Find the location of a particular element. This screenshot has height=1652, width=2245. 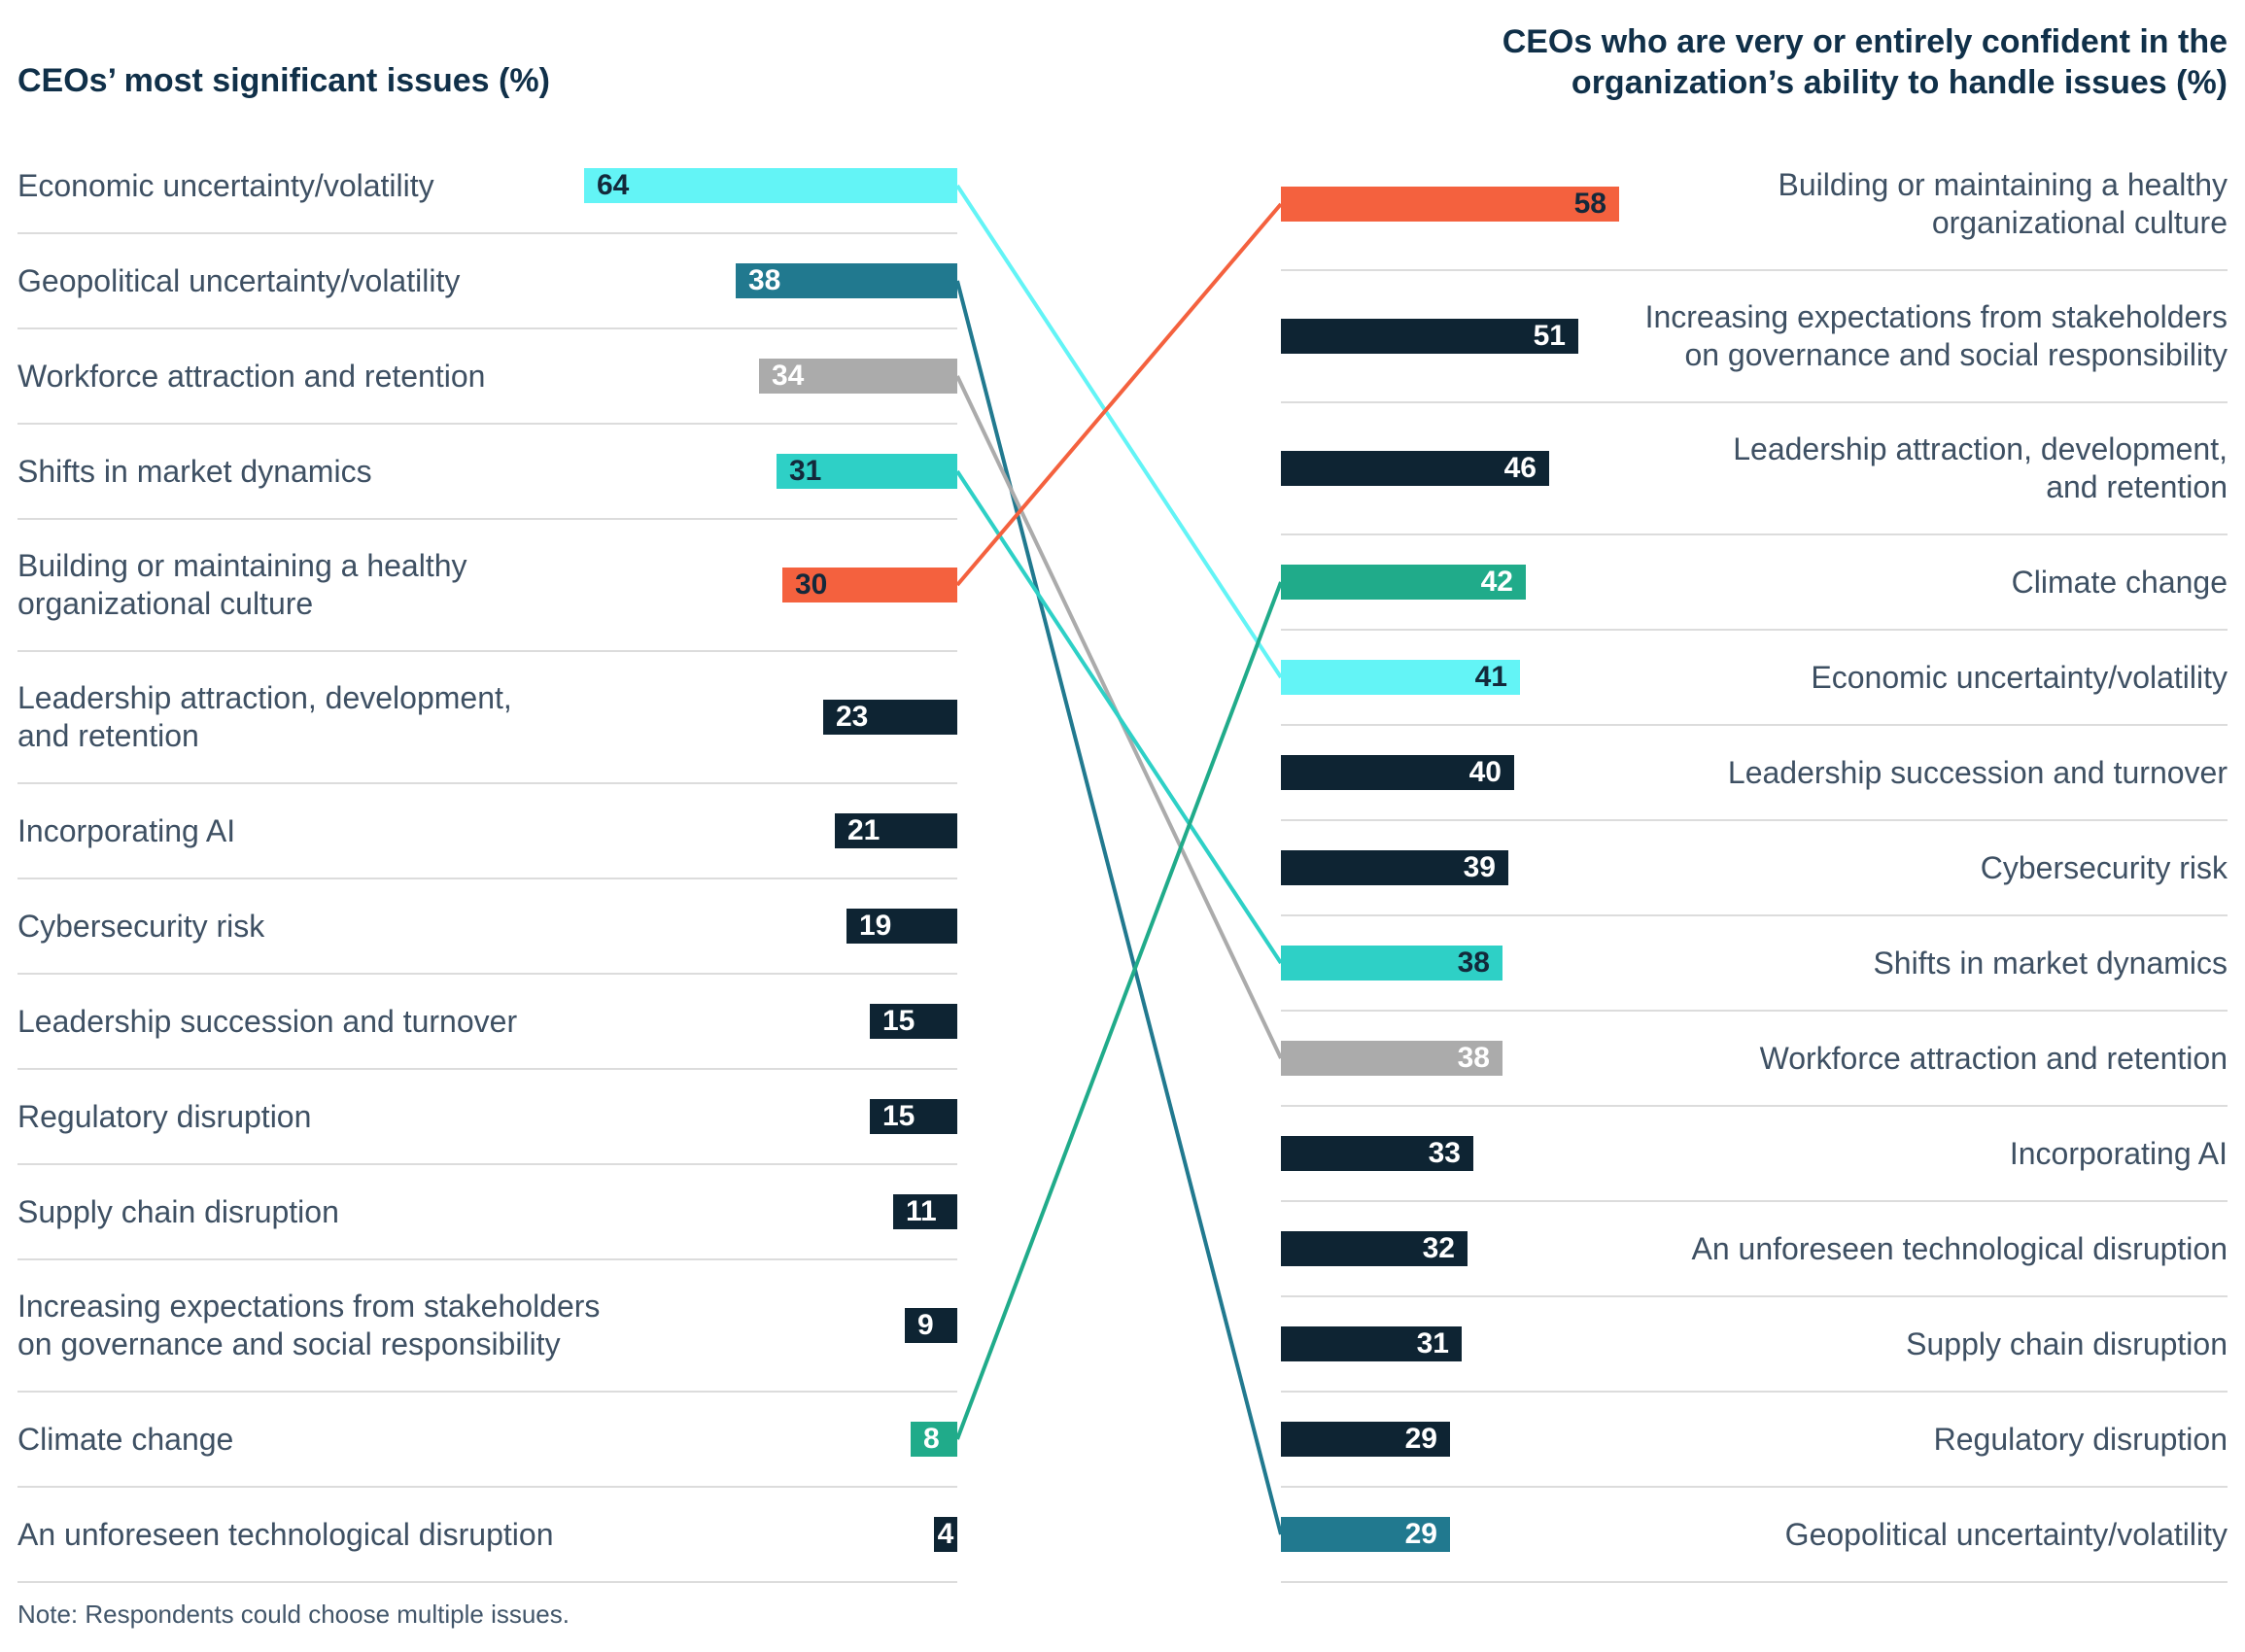

bar-regulatory: 15 is located at coordinates (913, 1116).